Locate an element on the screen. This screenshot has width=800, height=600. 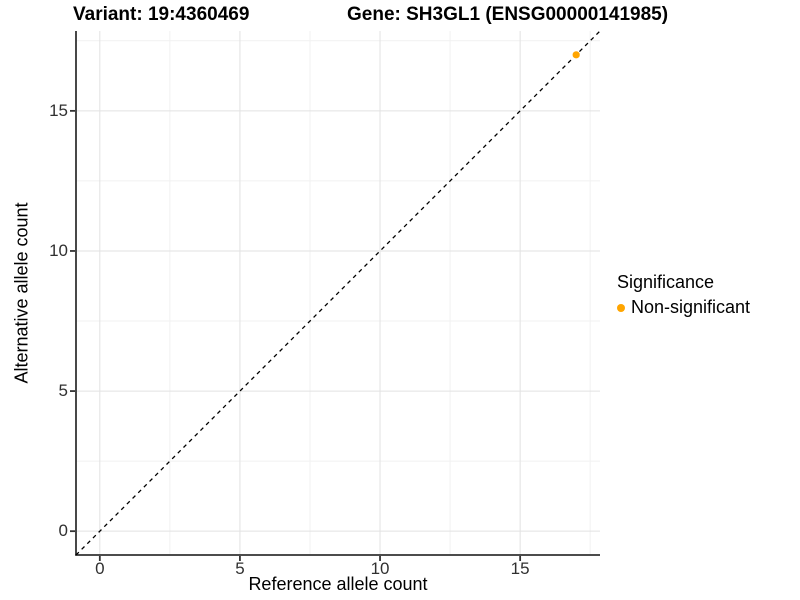
data-point is located at coordinates (576, 55).